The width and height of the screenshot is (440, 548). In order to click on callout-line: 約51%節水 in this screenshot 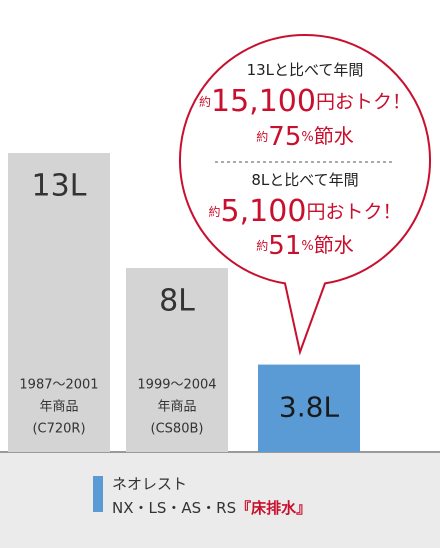, I will do `click(304, 246)`.